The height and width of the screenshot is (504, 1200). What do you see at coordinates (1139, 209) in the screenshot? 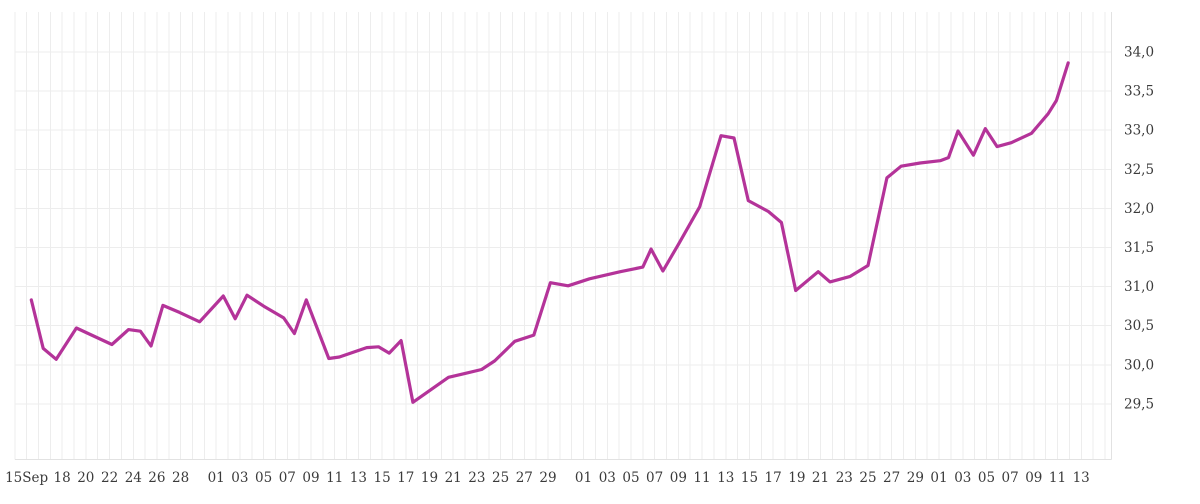
I see `y-tick-label: 32,0` at bounding box center [1139, 209].